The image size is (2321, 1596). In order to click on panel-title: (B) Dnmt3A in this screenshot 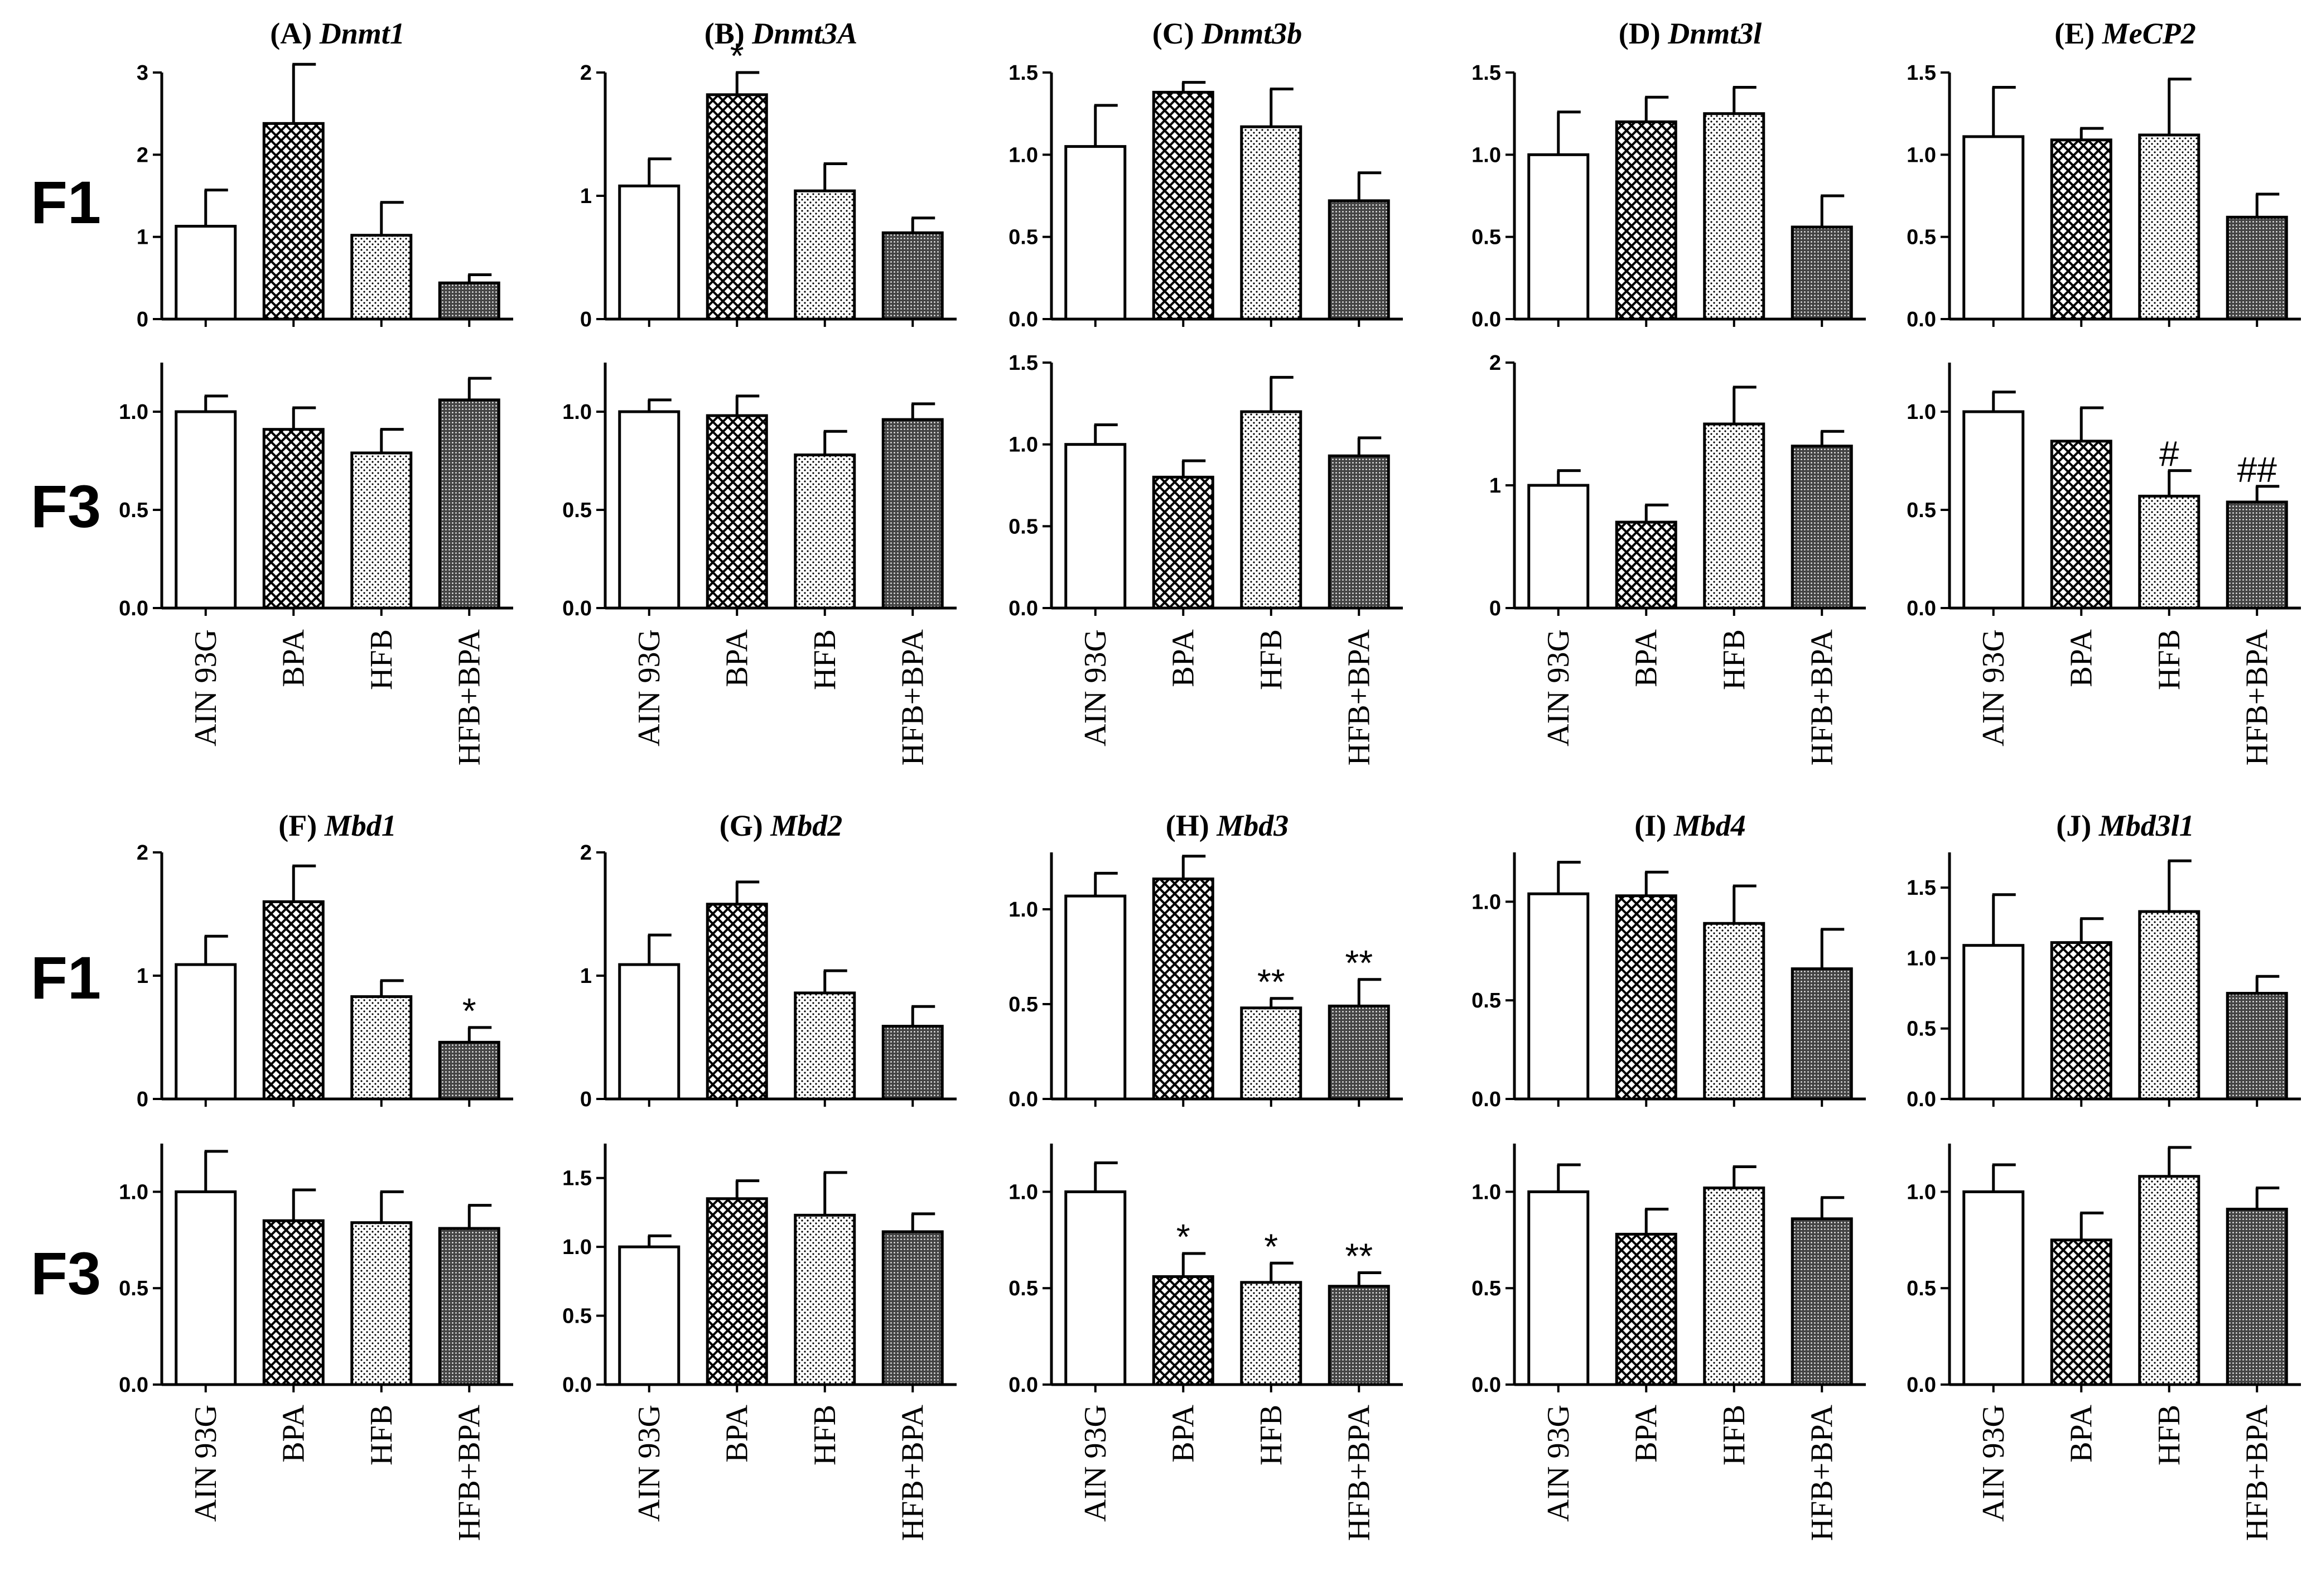, I will do `click(781, 33)`.